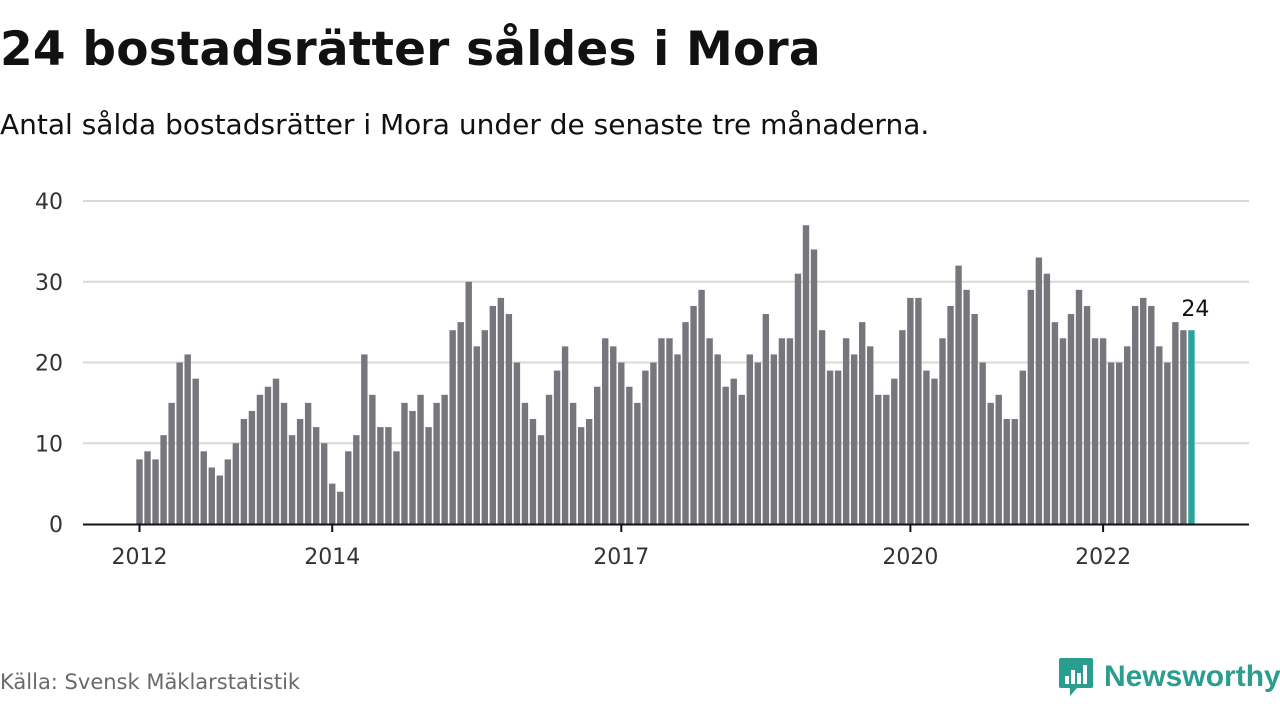  I want to click on newsworthy-logo: Newsworthy, so click(1169, 677).